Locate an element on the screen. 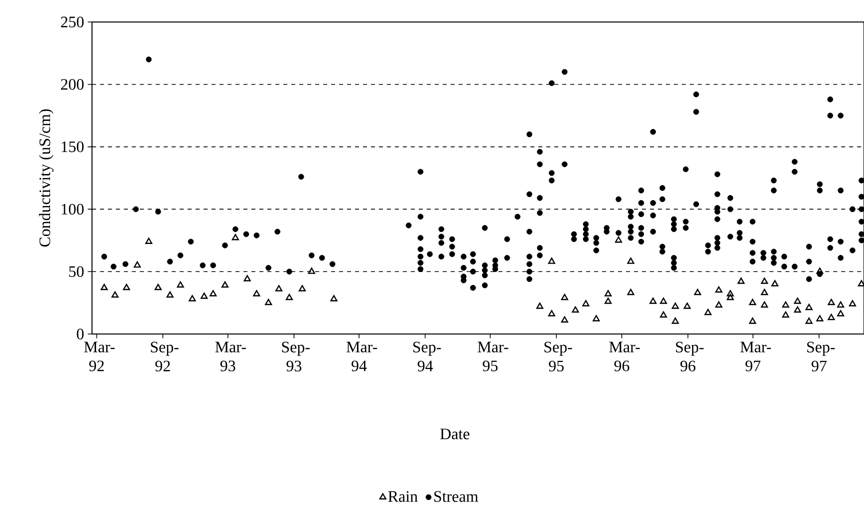  x-tick-label: Sep-92 is located at coordinates (164, 357).